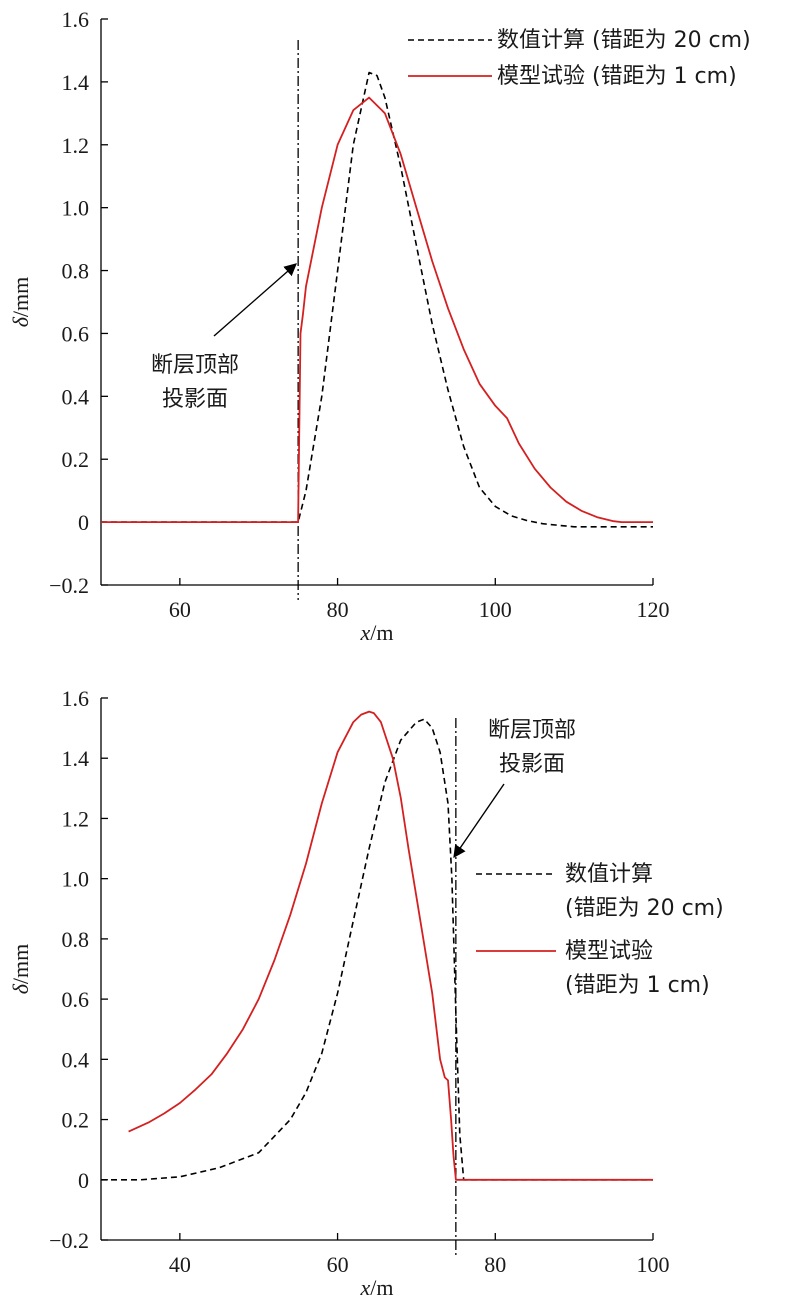 The height and width of the screenshot is (1311, 800). I want to click on legend-label: 模型试验 (错距为 1 cm), so click(617, 76).